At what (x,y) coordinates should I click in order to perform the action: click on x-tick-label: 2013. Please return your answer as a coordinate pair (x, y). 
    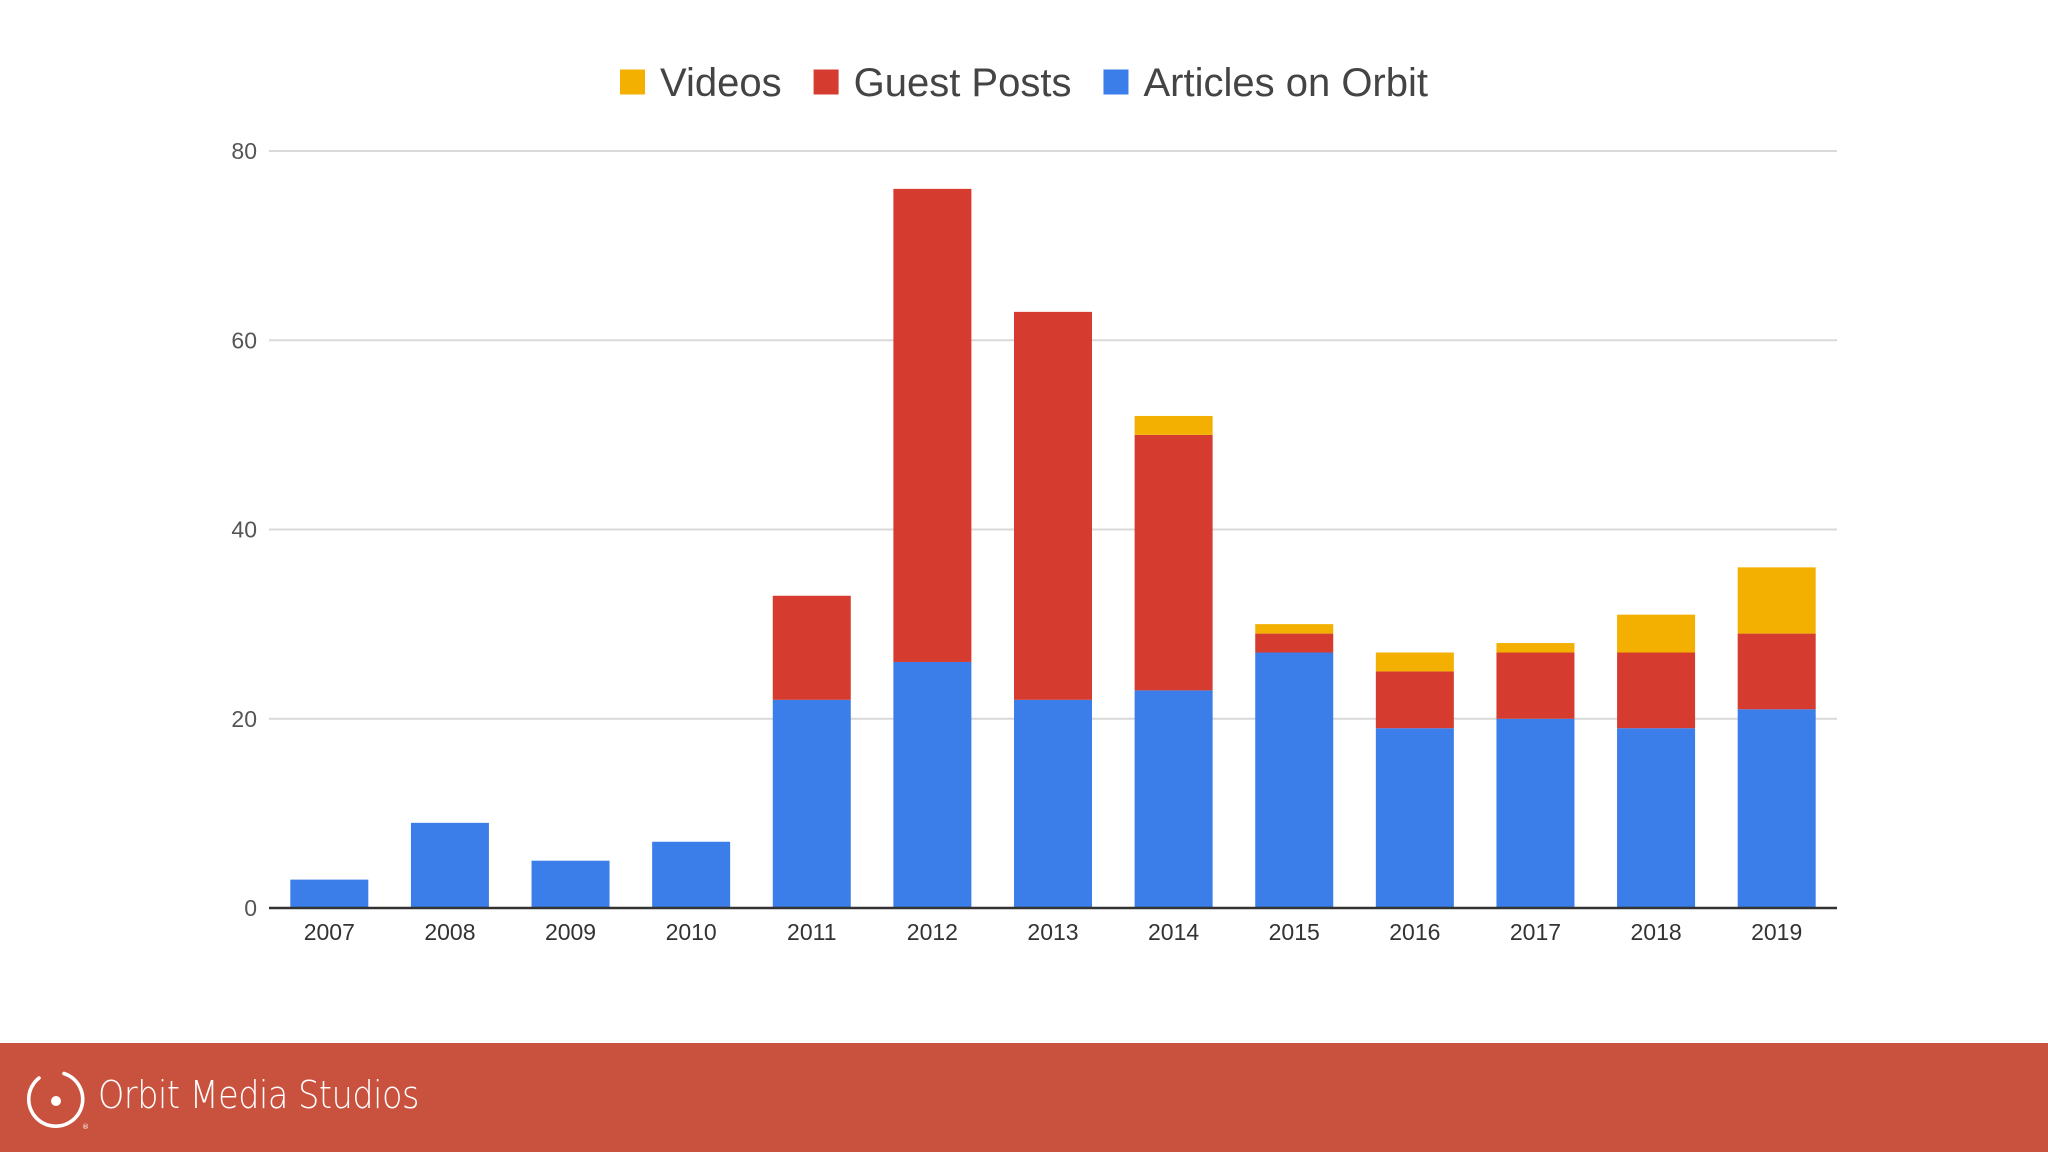
    Looking at the image, I should click on (1052, 932).